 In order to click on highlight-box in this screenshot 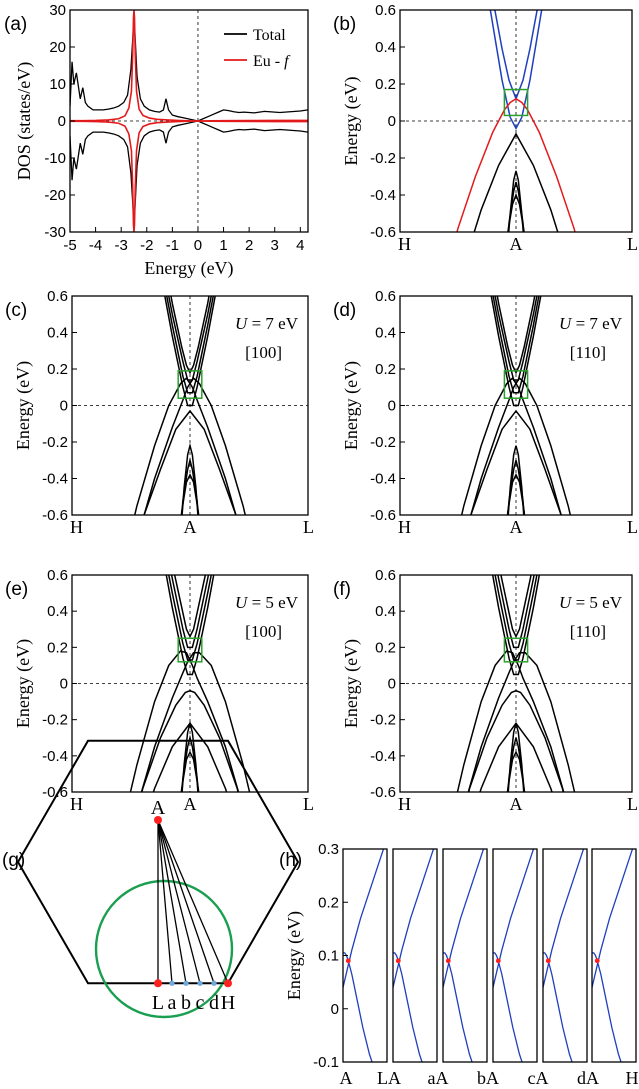, I will do `click(516, 650)`.